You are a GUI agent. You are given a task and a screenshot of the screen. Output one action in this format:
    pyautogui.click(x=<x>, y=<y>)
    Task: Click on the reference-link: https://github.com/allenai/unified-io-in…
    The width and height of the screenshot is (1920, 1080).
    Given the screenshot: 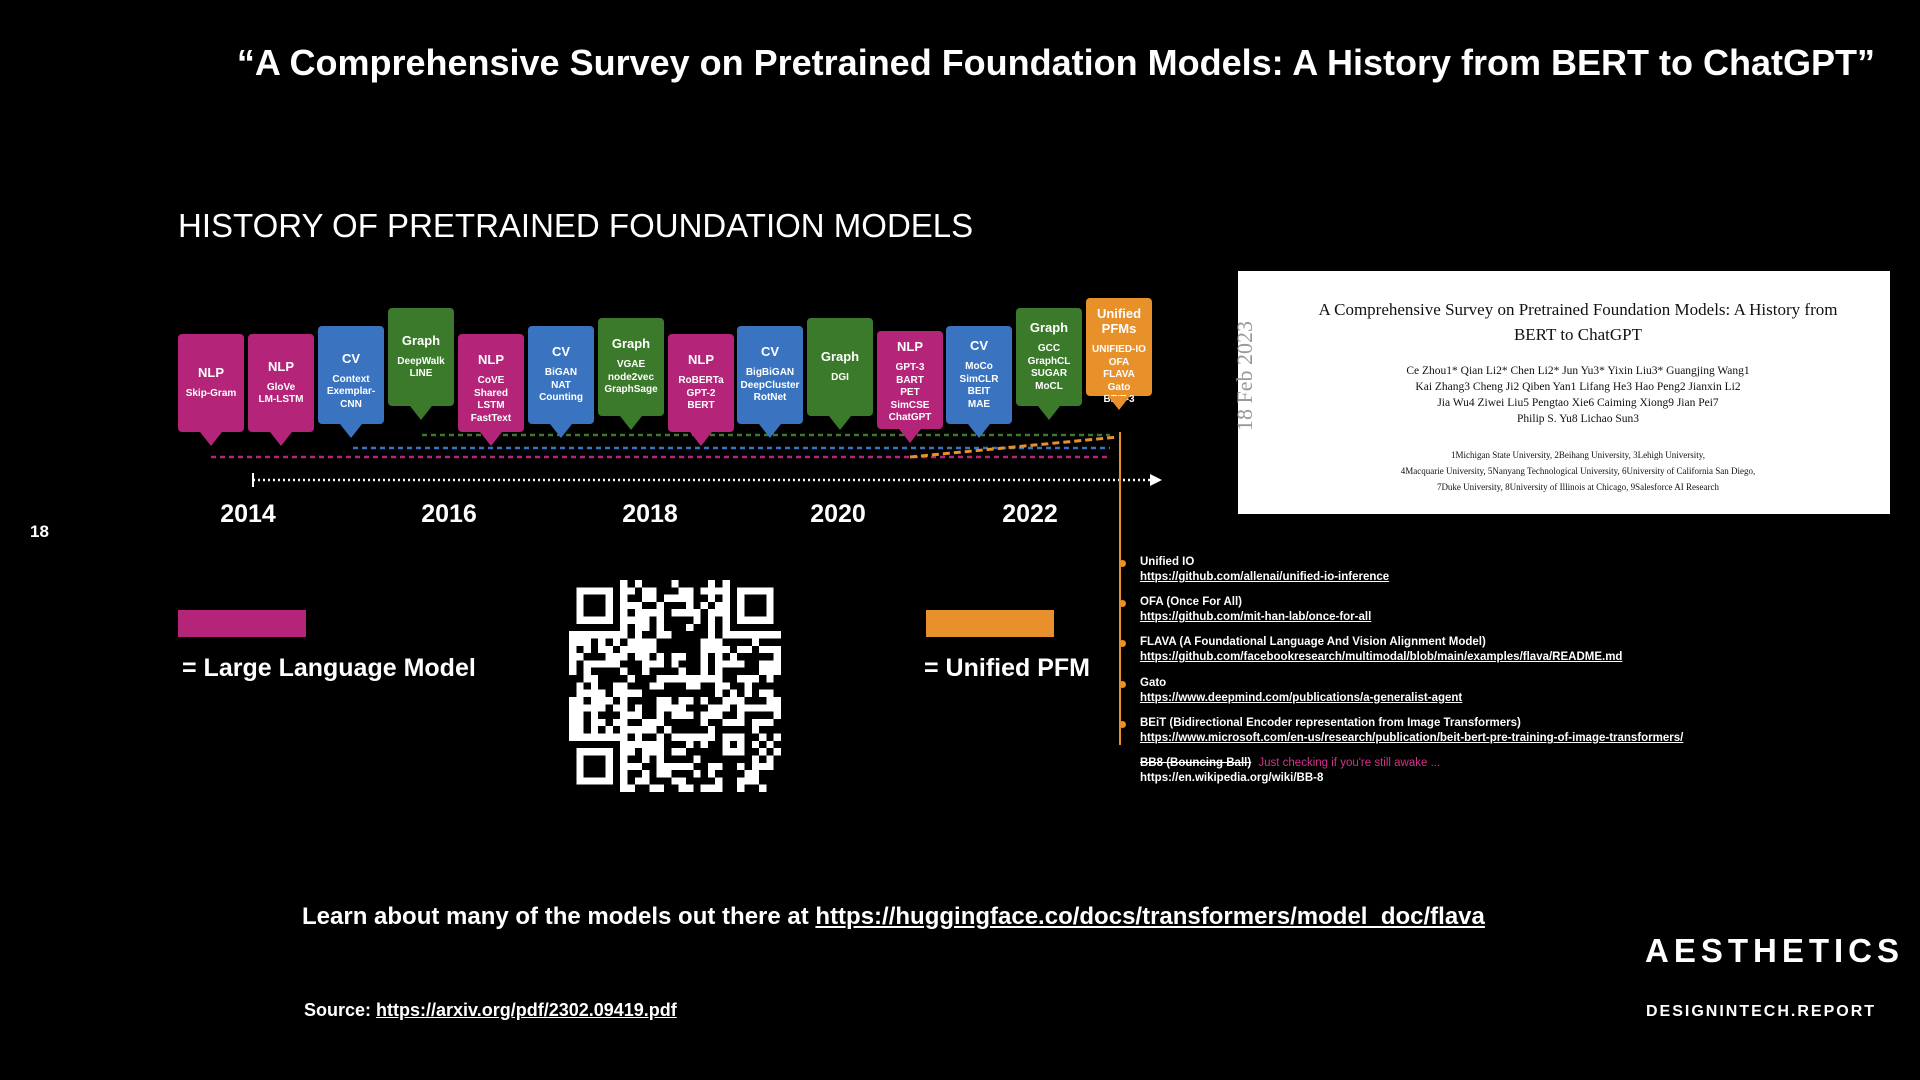 What is the action you would take?
    pyautogui.click(x=1265, y=577)
    